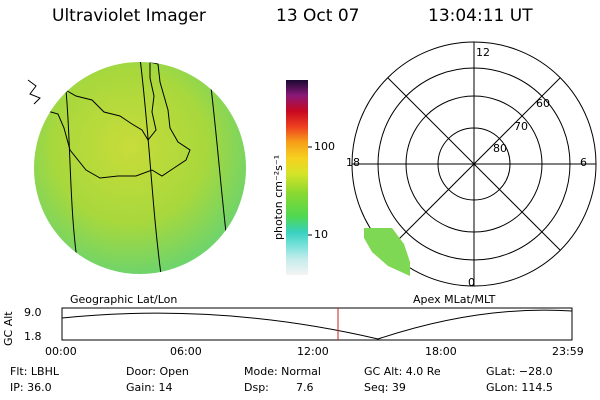  What do you see at coordinates (282, 371) in the screenshot?
I see `info-mode: Mode: Normal` at bounding box center [282, 371].